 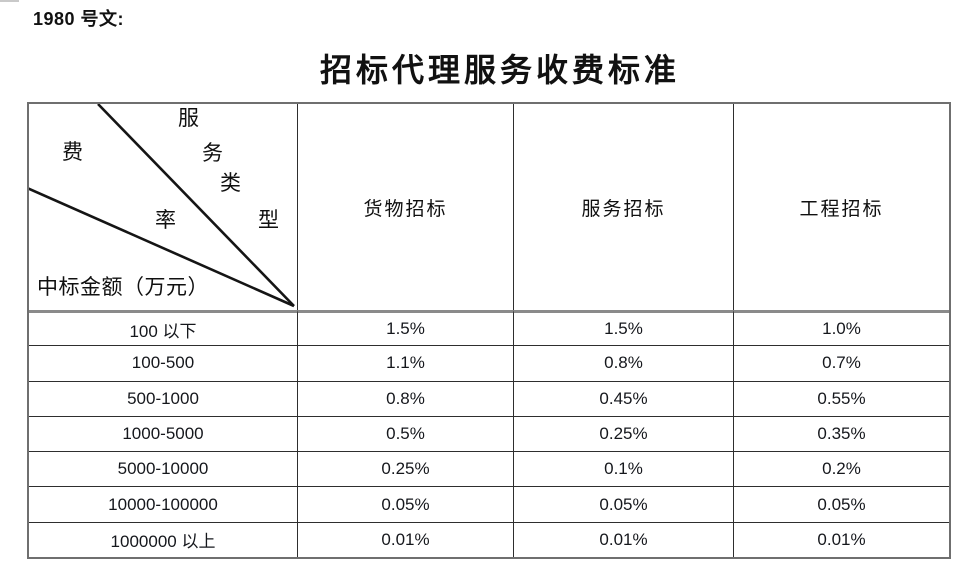 I want to click on service-type-char: 务, so click(x=212, y=153).